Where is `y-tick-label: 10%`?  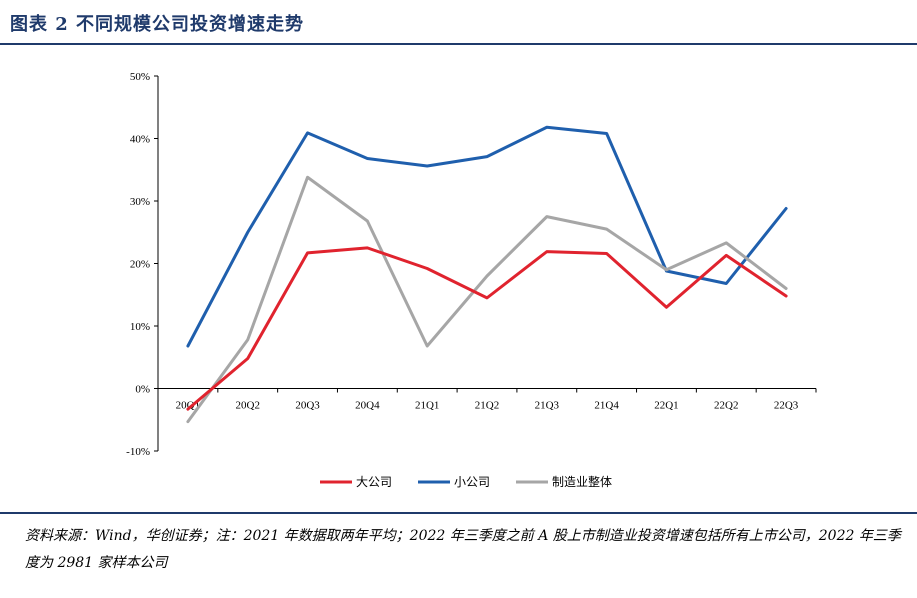
y-tick-label: 10% is located at coordinates (140, 327).